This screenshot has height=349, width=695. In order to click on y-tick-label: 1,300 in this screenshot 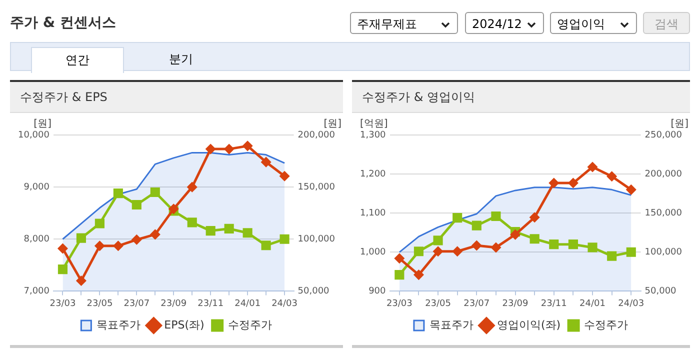, I will do `click(373, 135)`.